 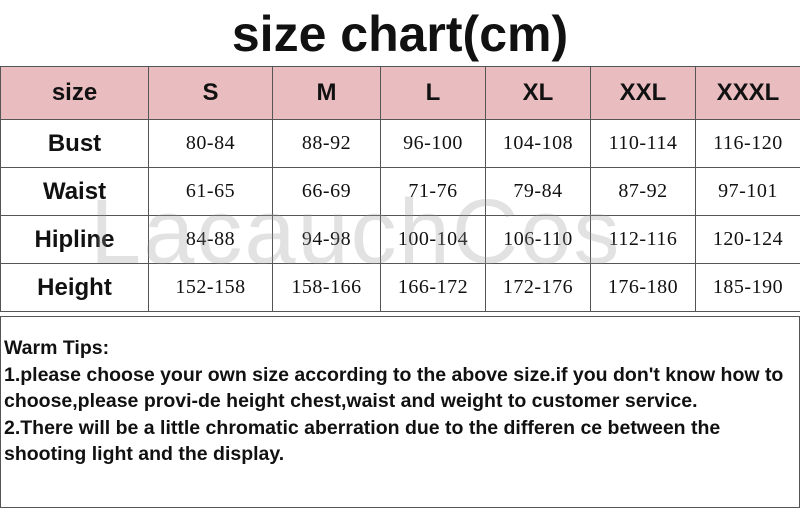 I want to click on table-cell: 104-108, so click(x=538, y=143).